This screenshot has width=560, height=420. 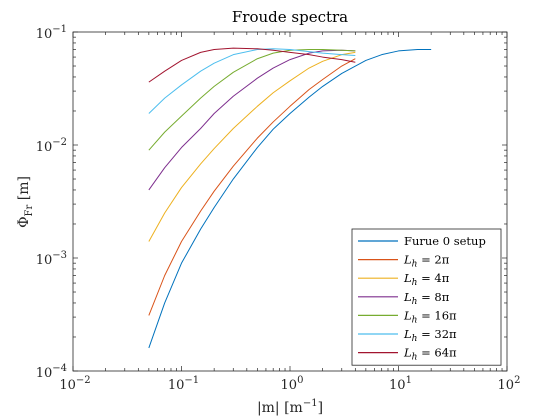 What do you see at coordinates (24, 190) in the screenshot?
I see `y-axis-label-tail: [m]` at bounding box center [24, 190].